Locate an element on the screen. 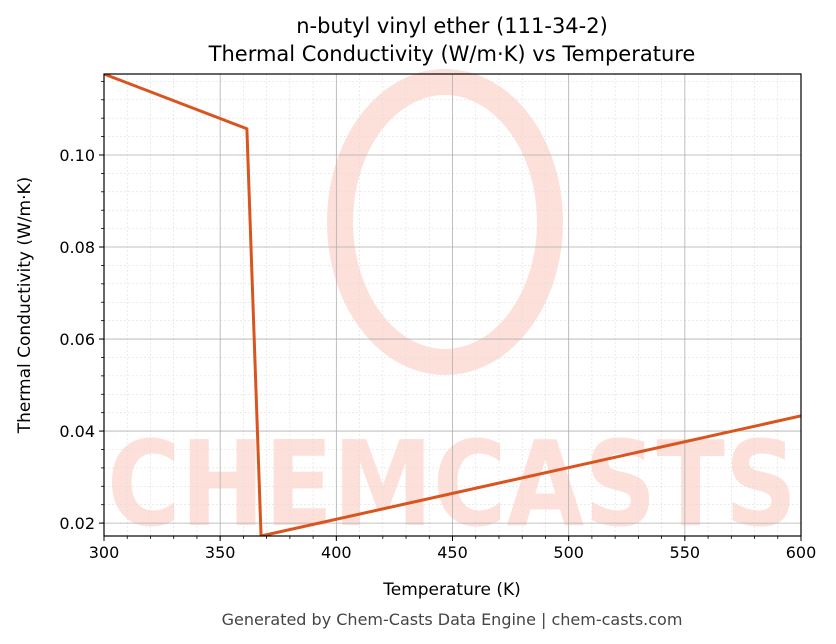 The width and height of the screenshot is (836, 644). x-tick-label: 500 is located at coordinates (568, 552).